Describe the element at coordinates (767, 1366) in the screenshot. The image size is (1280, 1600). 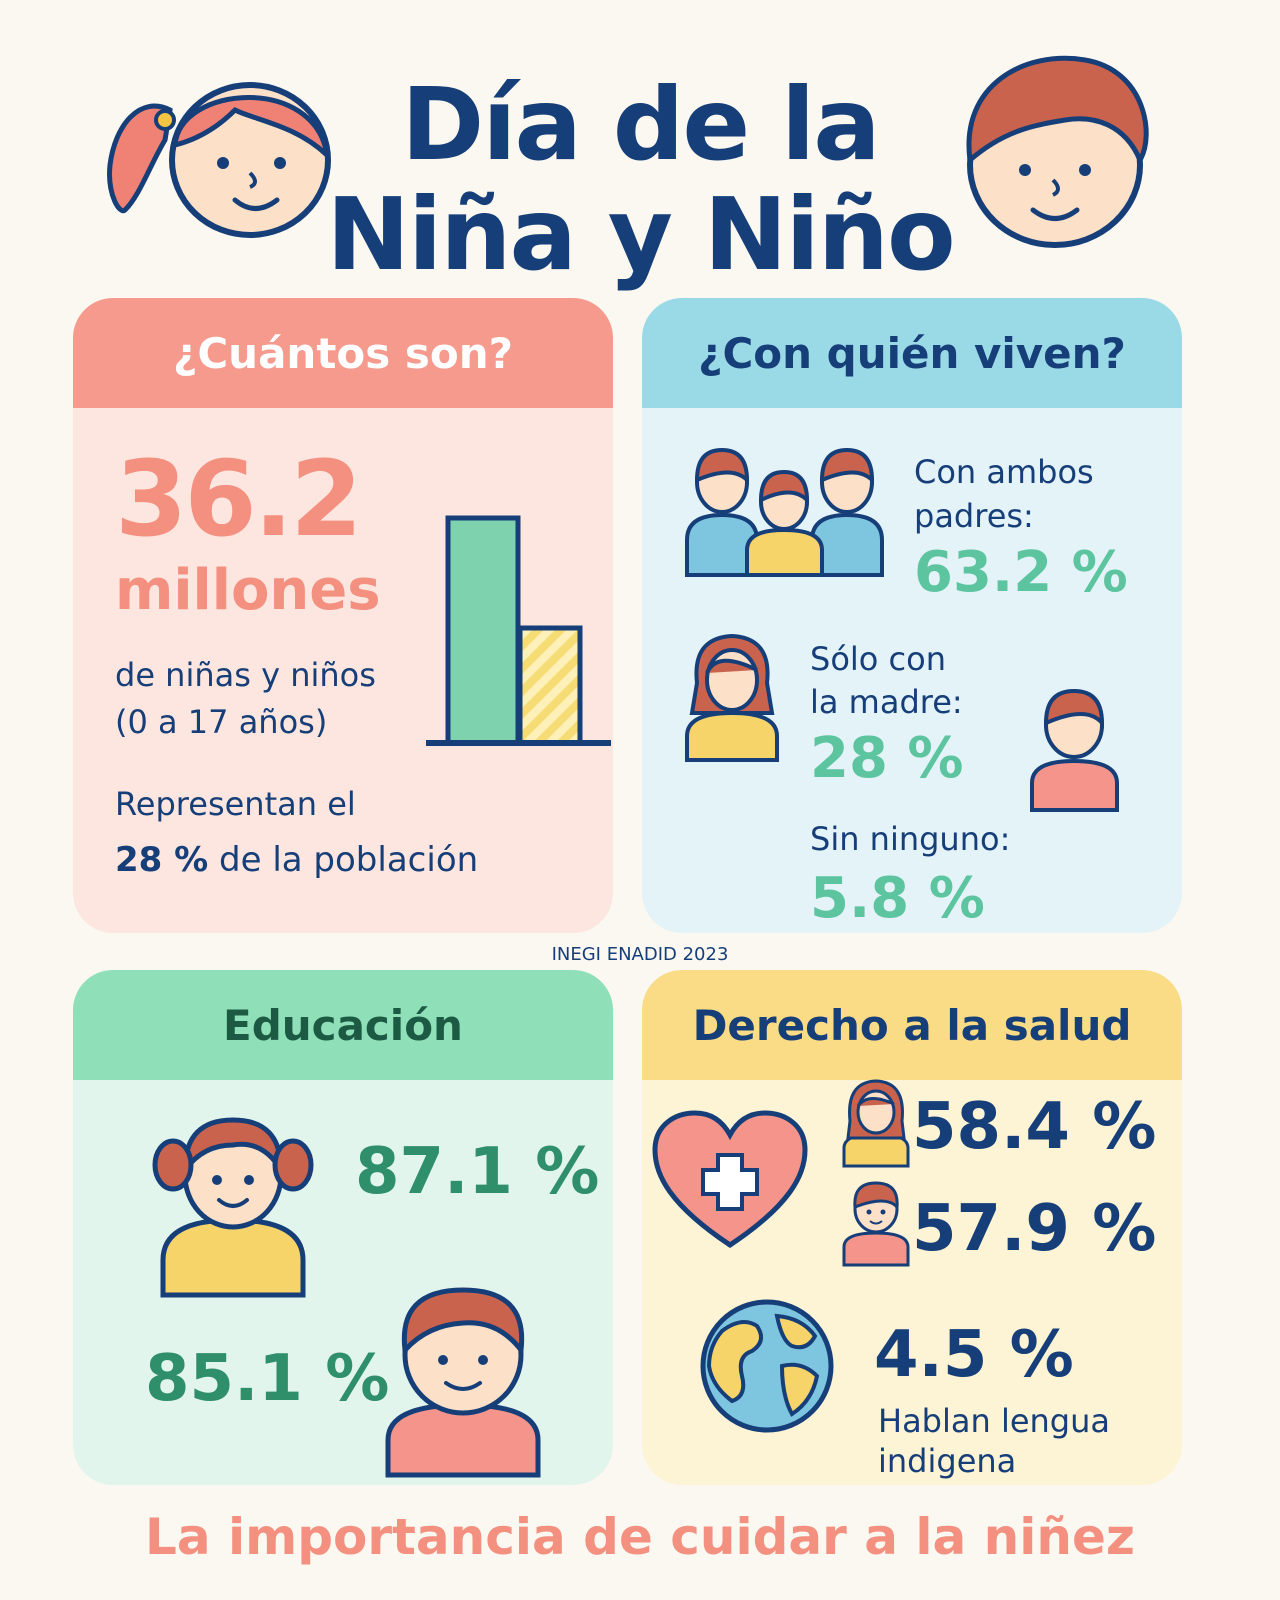
I see `globe-icon` at that location.